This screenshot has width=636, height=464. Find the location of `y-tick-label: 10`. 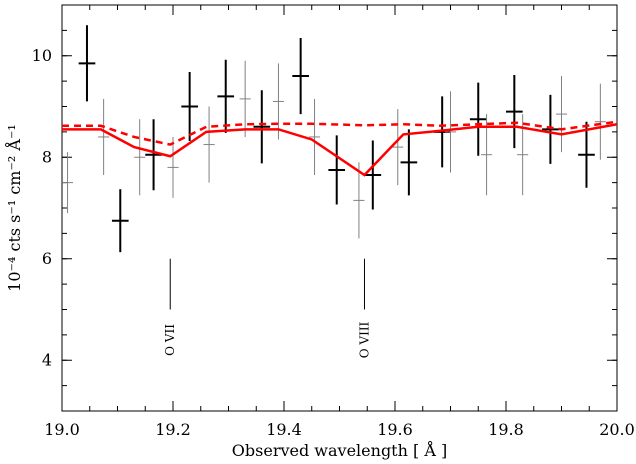

y-tick-label: 10 is located at coordinates (42, 55).